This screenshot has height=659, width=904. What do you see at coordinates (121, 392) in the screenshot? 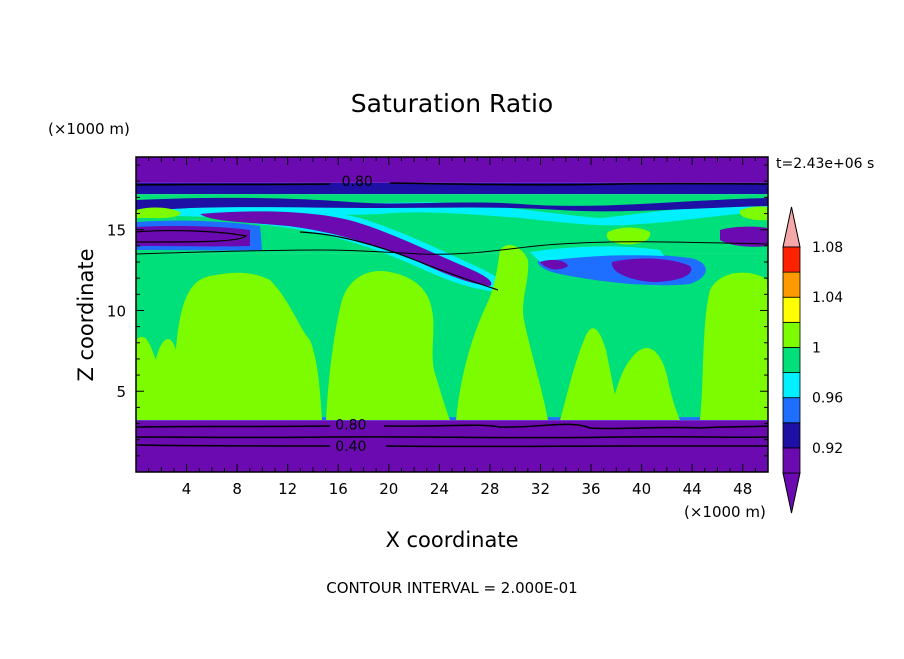
I see `y-tick-label-5: 5` at bounding box center [121, 392].